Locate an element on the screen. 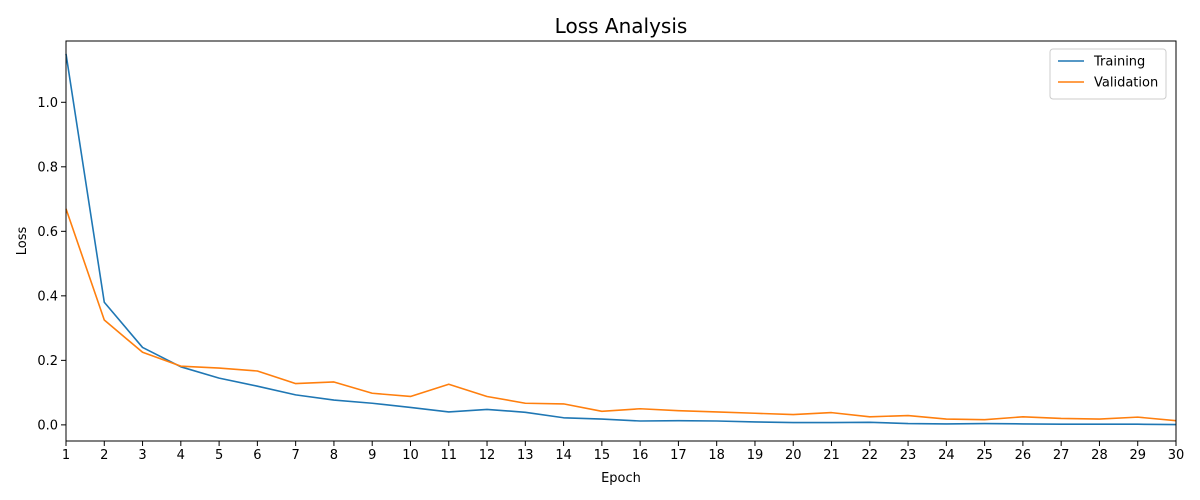 Image resolution: width=1200 pixels, height=500 pixels. x-tick-label: 30 is located at coordinates (1176, 455).